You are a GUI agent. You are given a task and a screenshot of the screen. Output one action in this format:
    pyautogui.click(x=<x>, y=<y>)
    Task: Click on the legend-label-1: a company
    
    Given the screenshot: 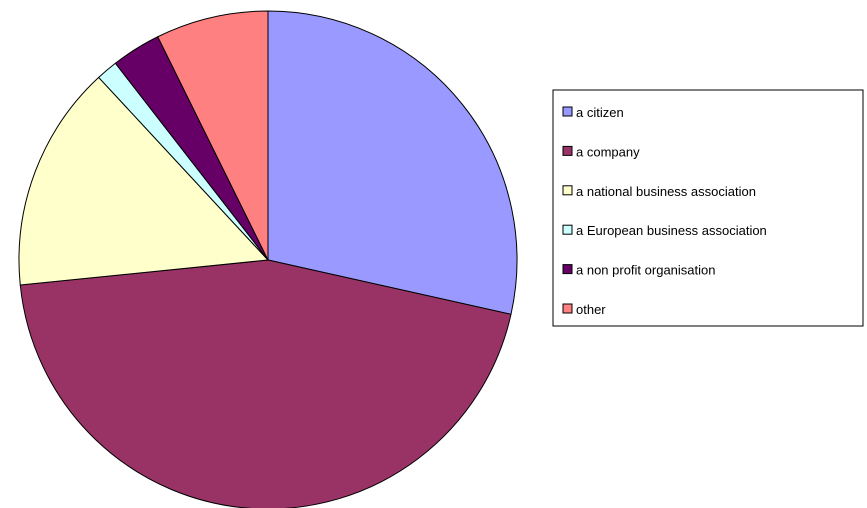 What is the action you would take?
    pyautogui.click(x=608, y=151)
    